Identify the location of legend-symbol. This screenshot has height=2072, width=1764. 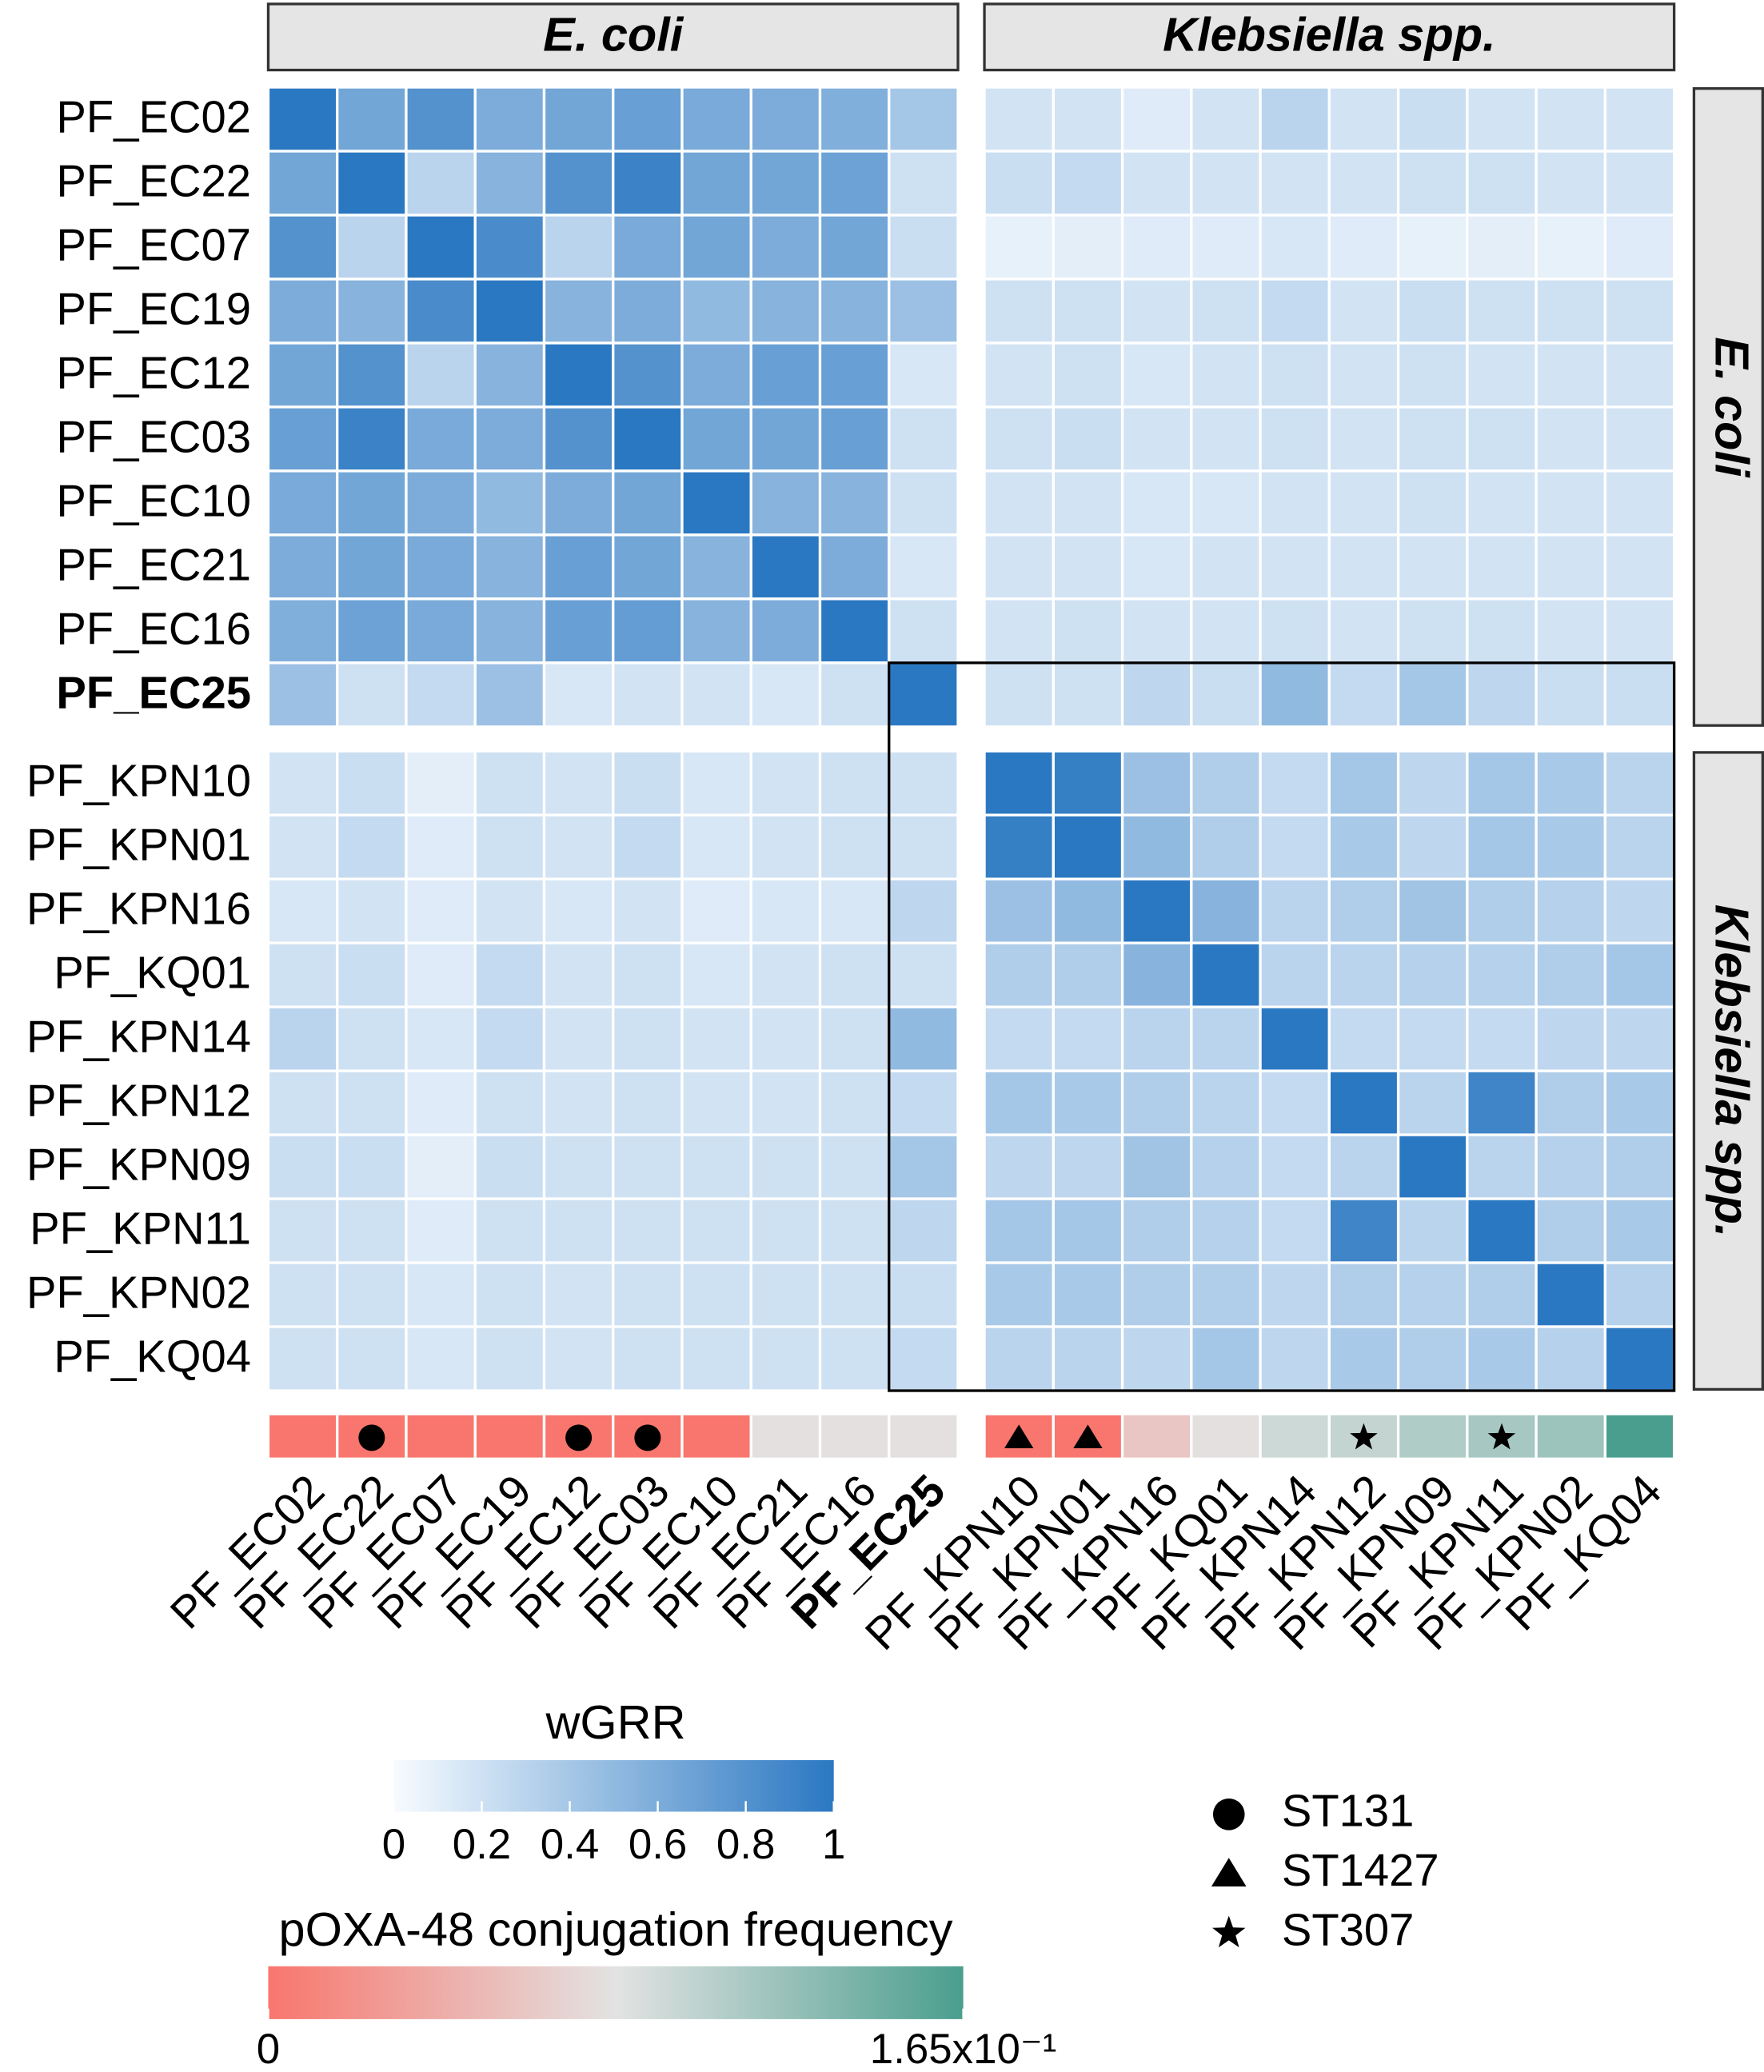
(1229, 1932).